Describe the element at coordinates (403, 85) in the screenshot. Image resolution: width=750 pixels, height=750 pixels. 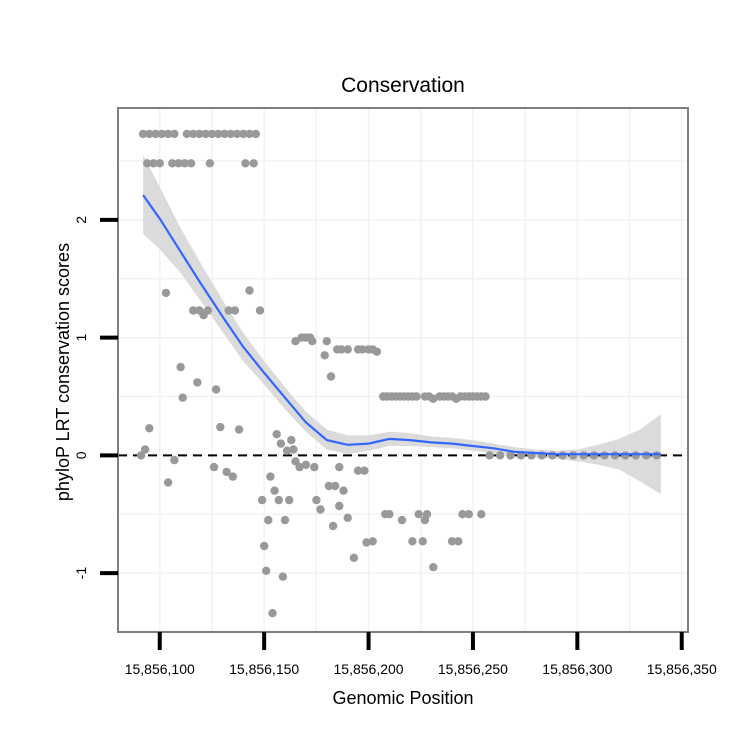
I see `chart-title: Conservation` at that location.